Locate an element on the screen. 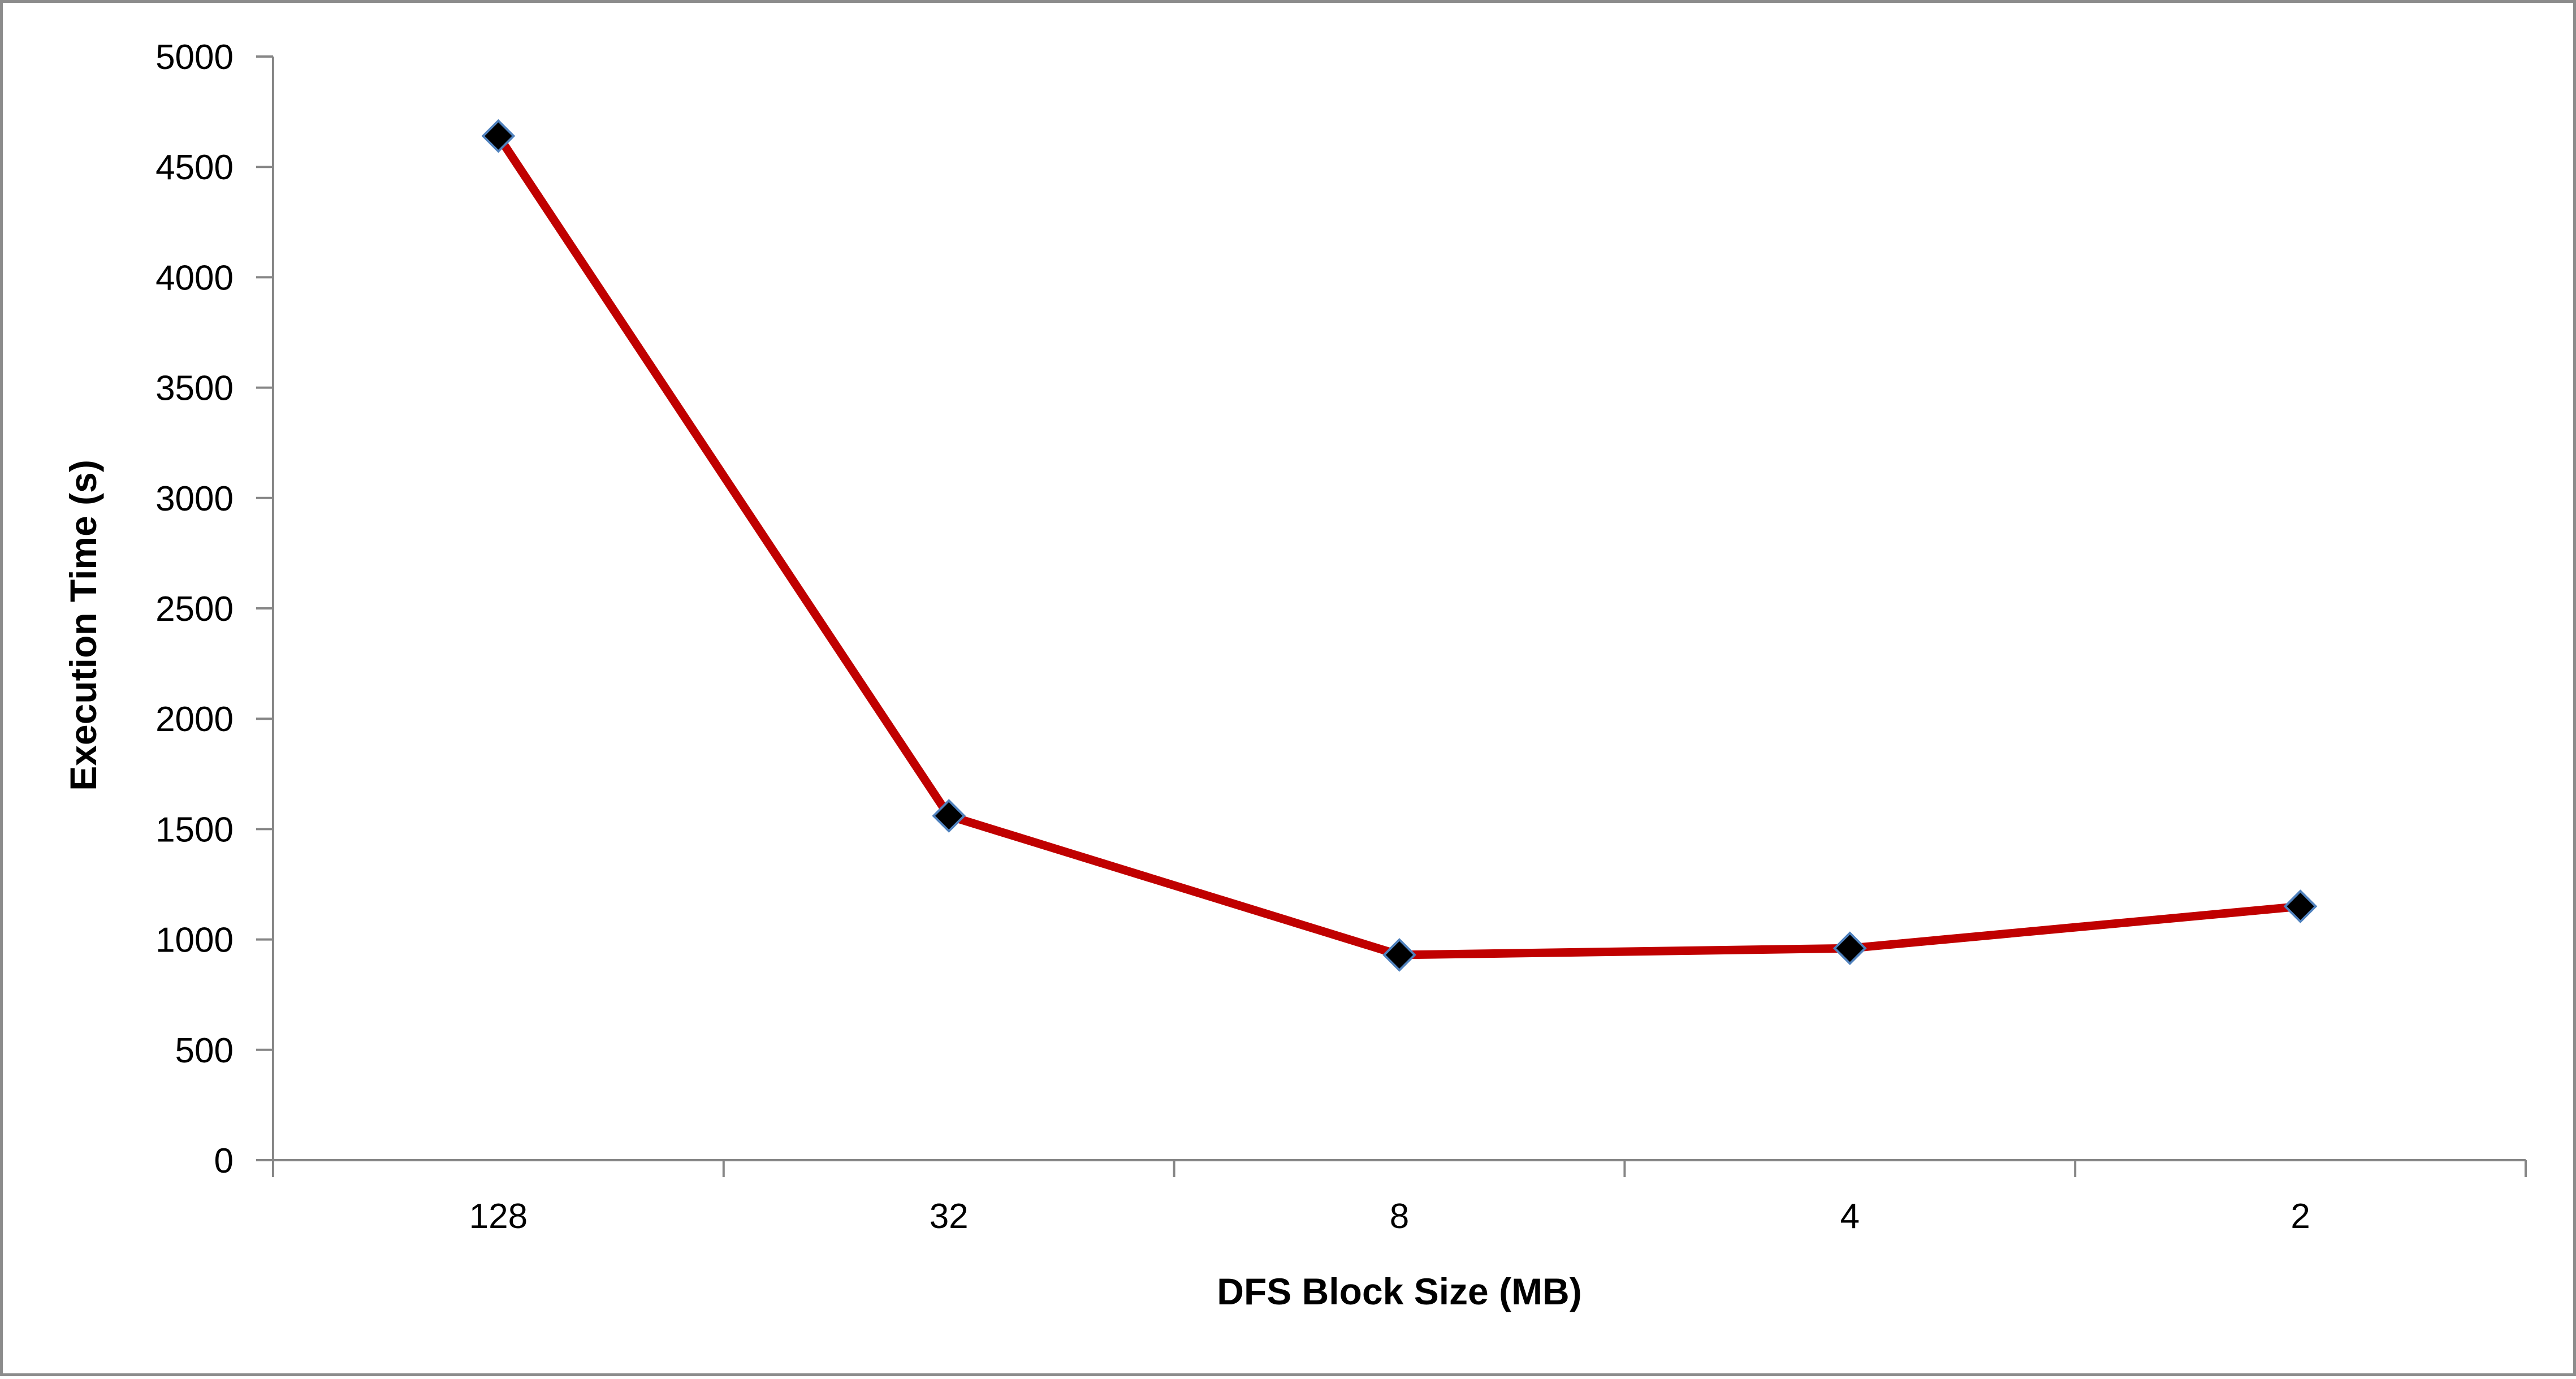  y-tick-label: 2500 is located at coordinates (194, 610).